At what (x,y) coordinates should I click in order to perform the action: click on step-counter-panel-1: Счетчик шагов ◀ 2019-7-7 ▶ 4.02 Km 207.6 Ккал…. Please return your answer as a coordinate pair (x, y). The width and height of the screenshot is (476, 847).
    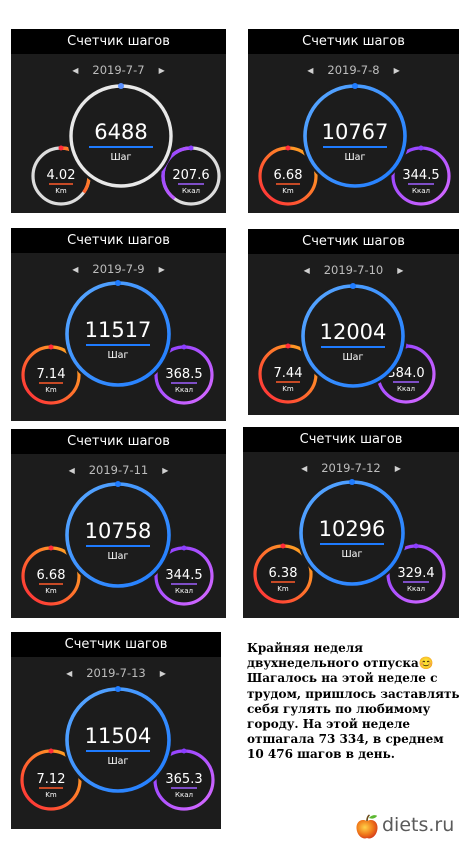
    Looking at the image, I should click on (118, 121).